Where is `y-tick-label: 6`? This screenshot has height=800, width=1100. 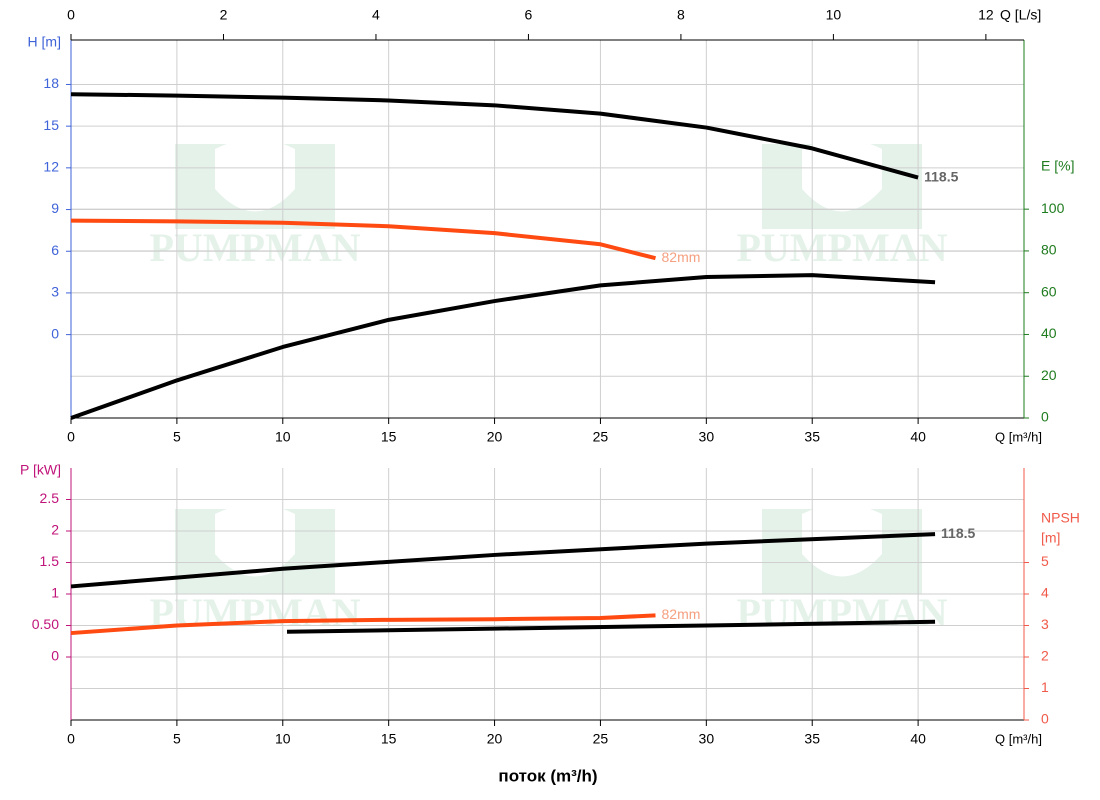
y-tick-label: 6 is located at coordinates (55, 250).